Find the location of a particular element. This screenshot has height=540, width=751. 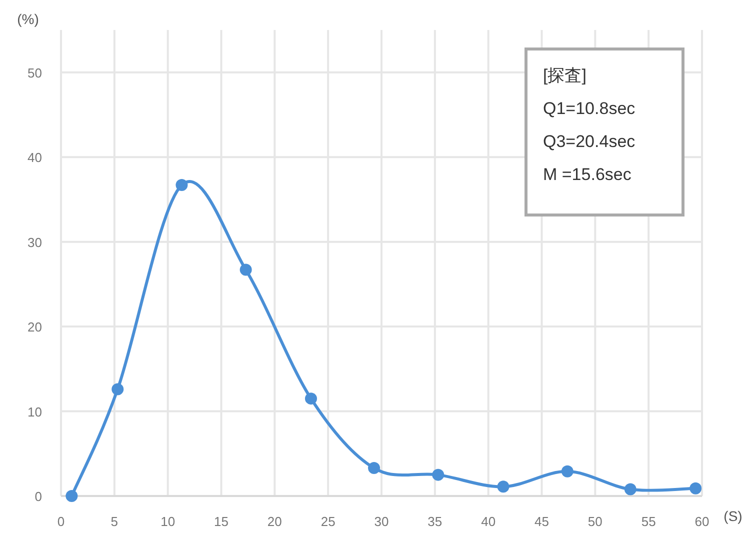

y-tick-label: 40 is located at coordinates (35, 158).